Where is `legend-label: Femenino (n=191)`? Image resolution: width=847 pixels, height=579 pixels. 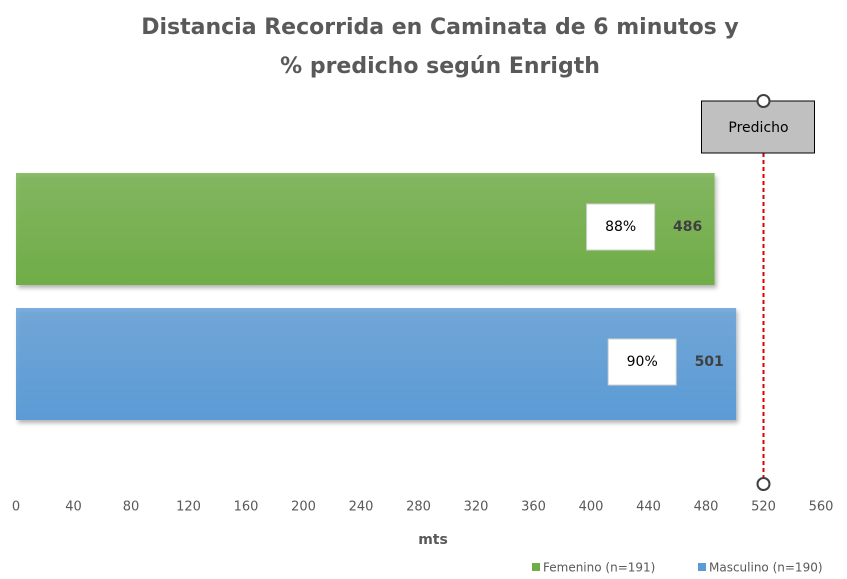 legend-label: Femenino (n=191) is located at coordinates (599, 568).